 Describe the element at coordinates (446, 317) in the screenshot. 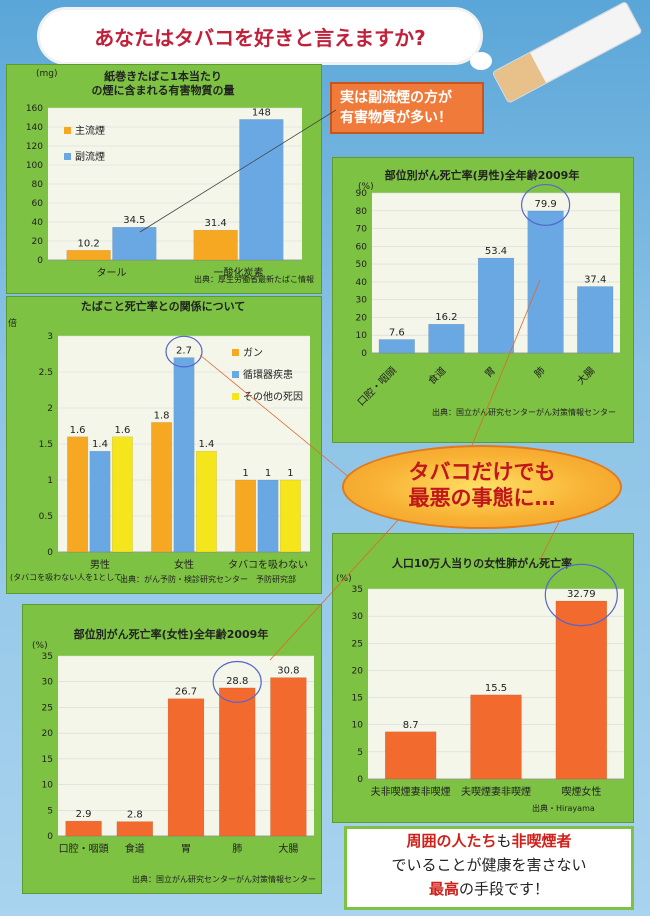

I see `data-label: 16.2` at that location.